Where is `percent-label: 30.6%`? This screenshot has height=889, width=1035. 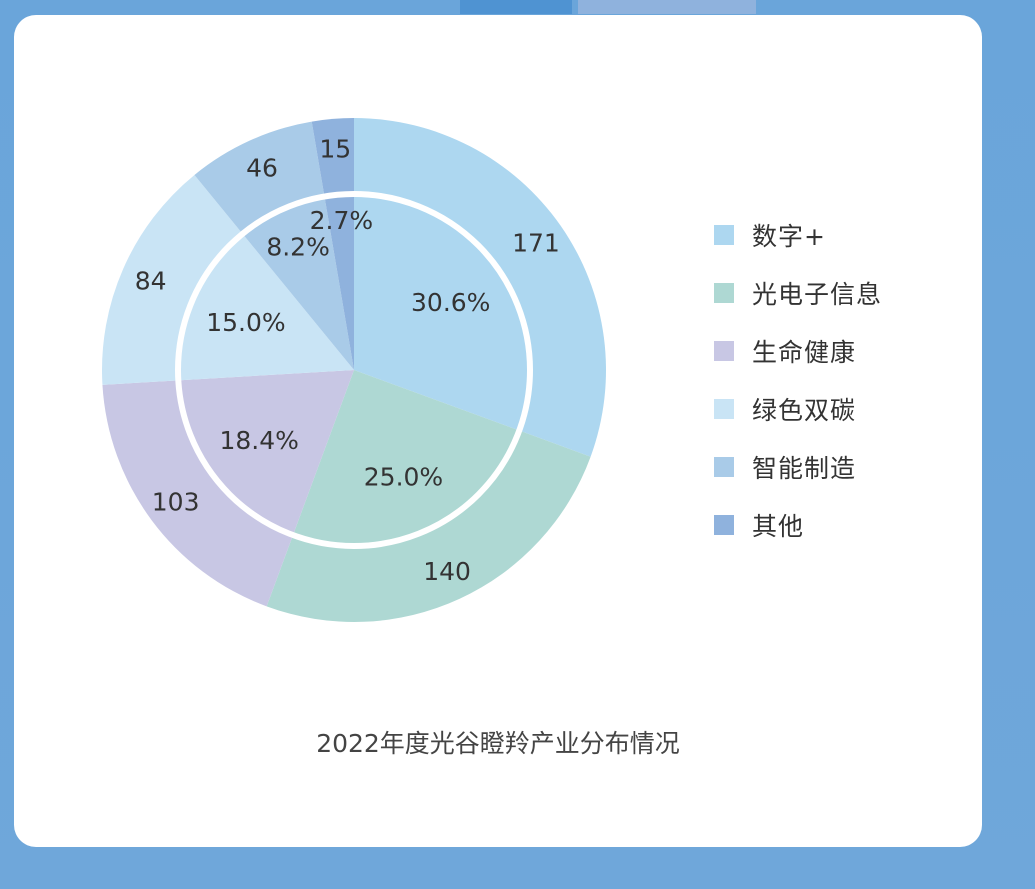
percent-label: 30.6% is located at coordinates (450, 302).